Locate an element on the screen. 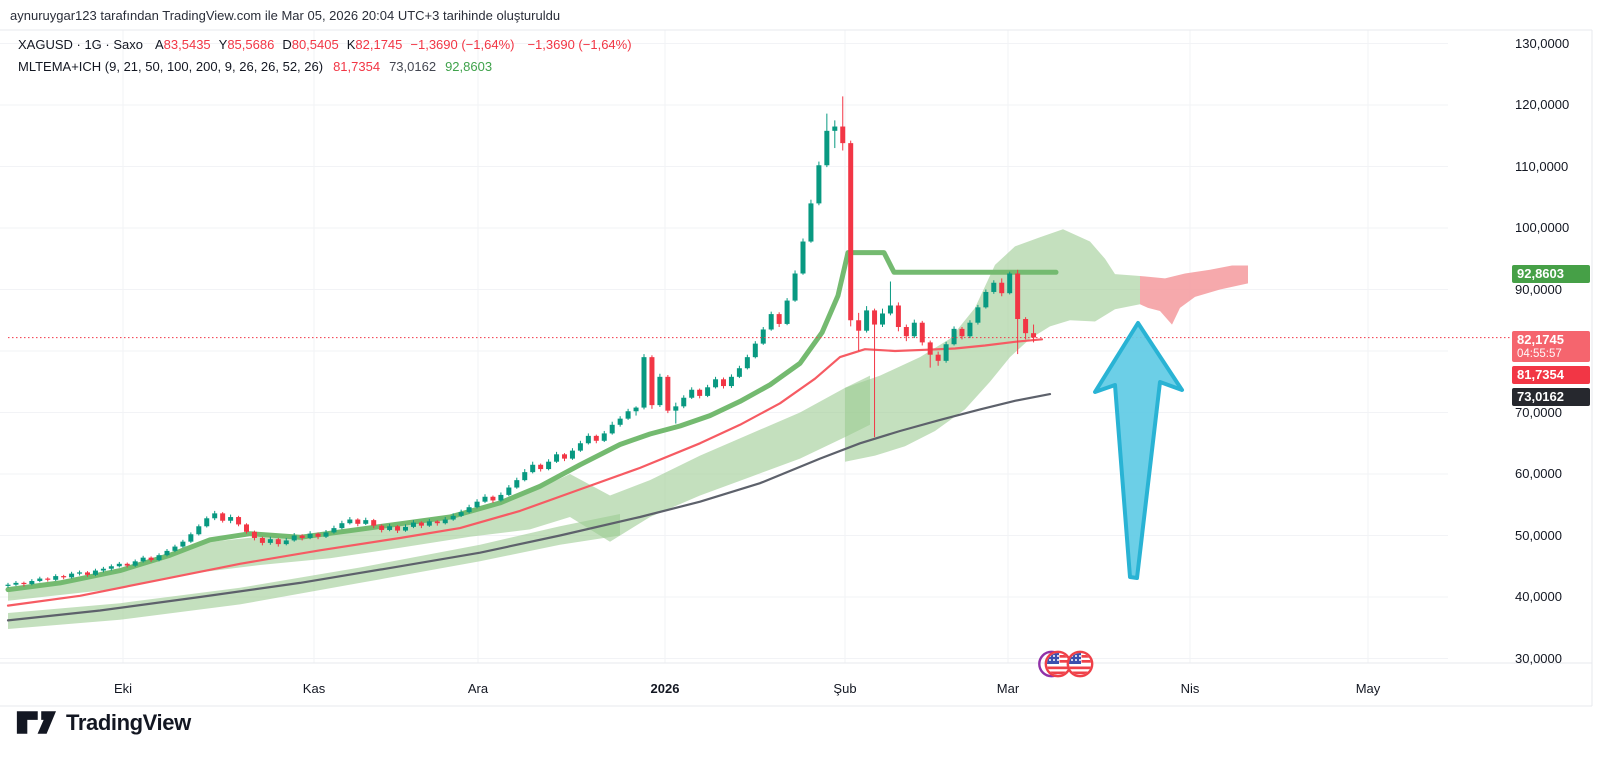  time-tick-label: Mar is located at coordinates (1008, 688).